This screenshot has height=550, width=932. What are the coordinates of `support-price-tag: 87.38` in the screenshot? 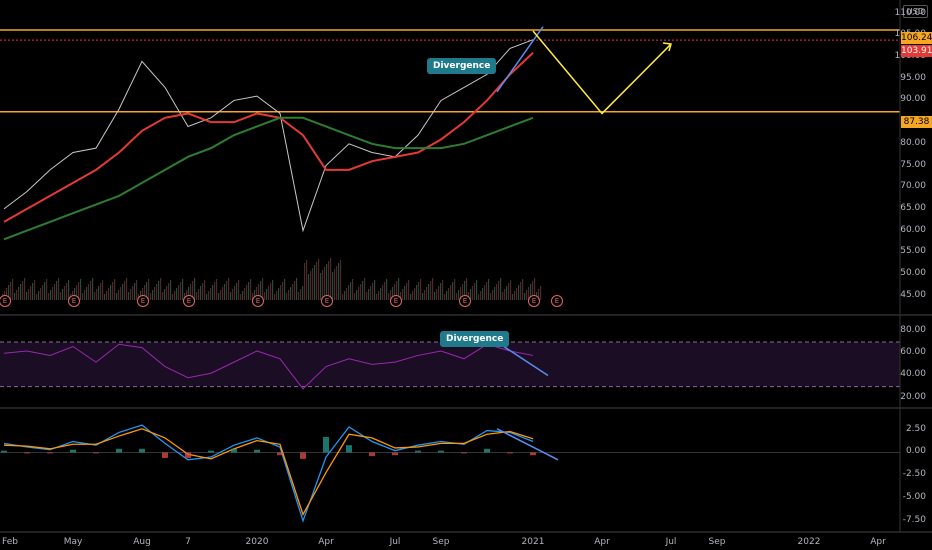 It's located at (916, 122).